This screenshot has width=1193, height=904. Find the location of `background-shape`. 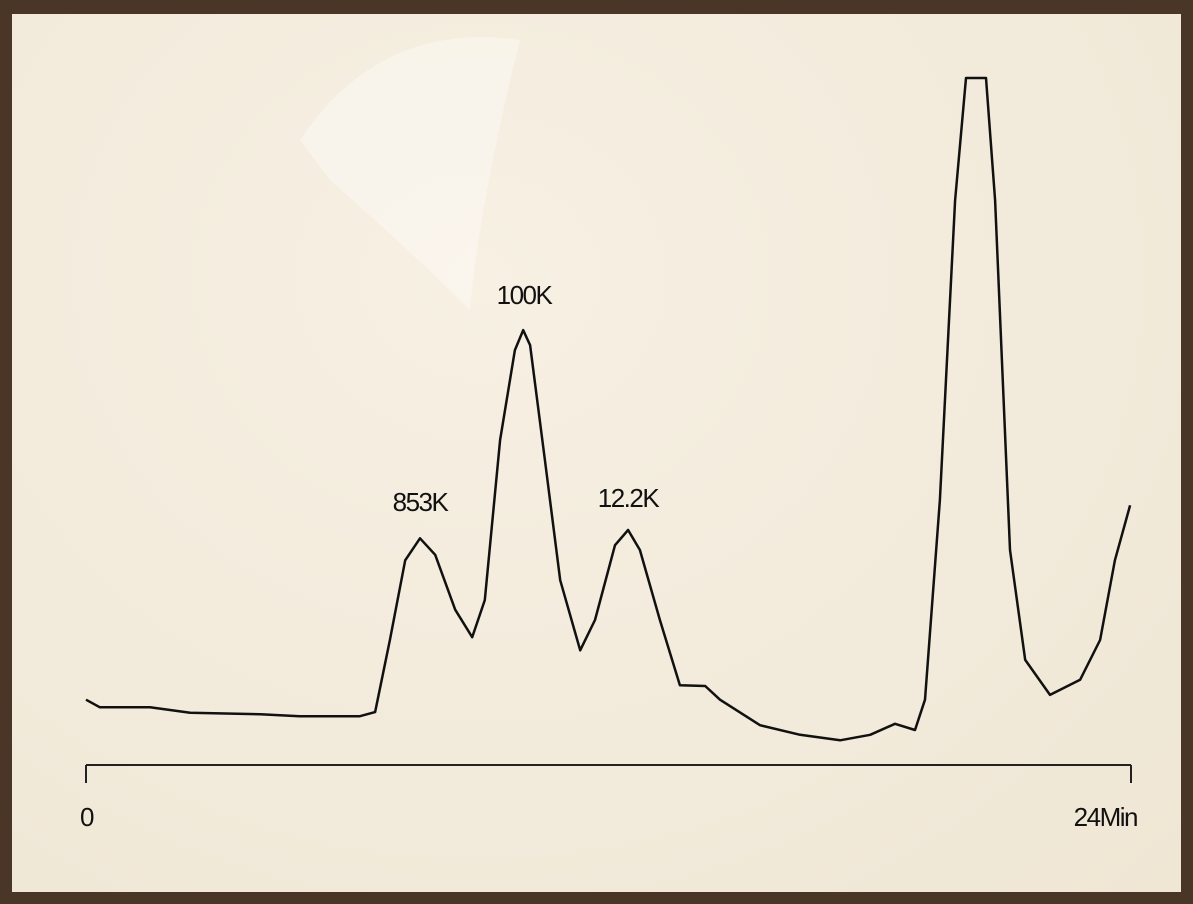

background-shape is located at coordinates (410, 173).